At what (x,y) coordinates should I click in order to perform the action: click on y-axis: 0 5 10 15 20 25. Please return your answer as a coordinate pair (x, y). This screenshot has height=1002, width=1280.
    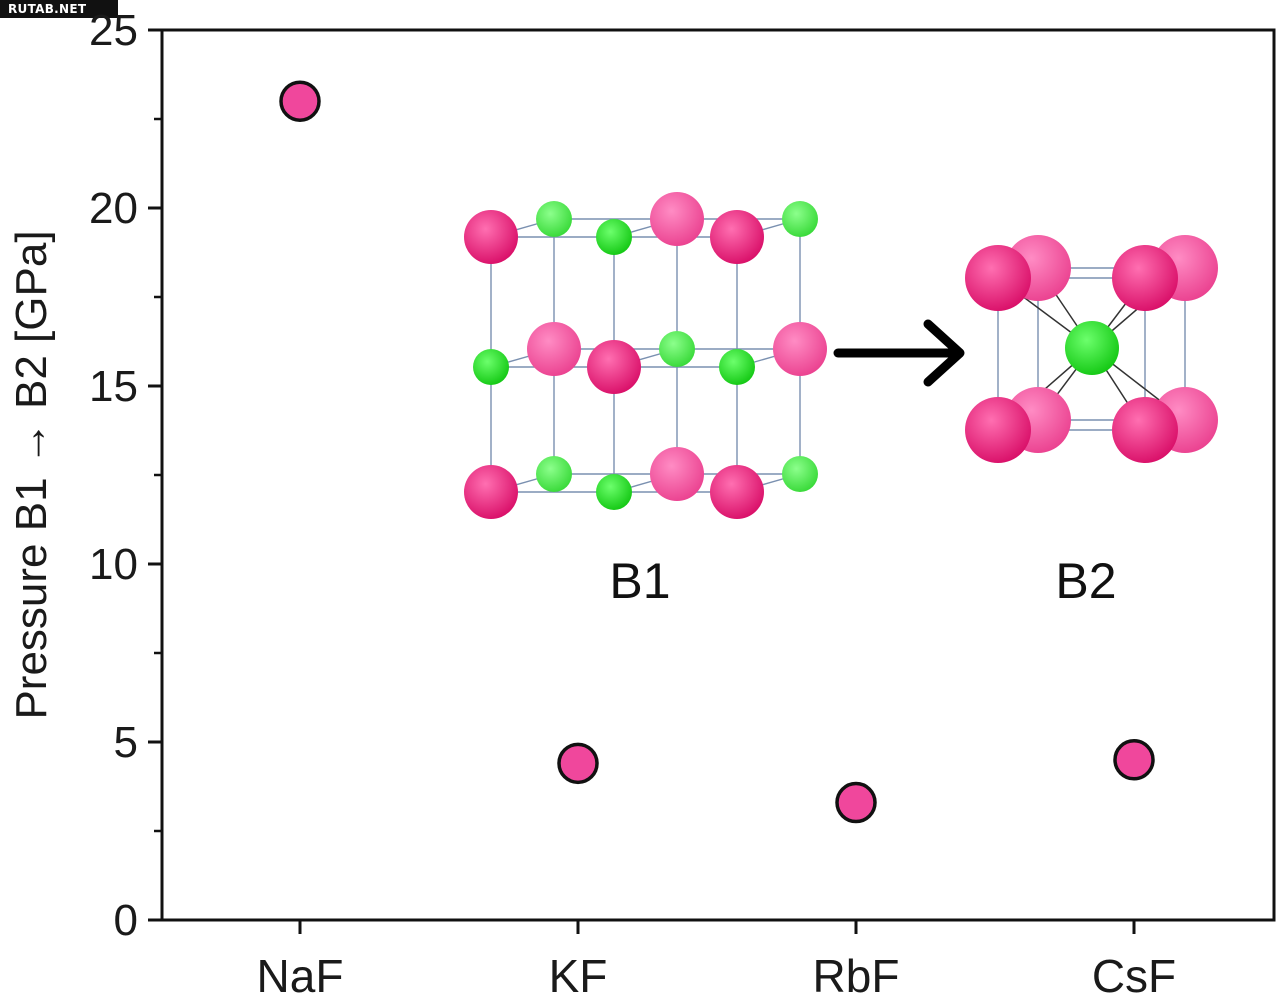
    Looking at the image, I should click on (125, 475).